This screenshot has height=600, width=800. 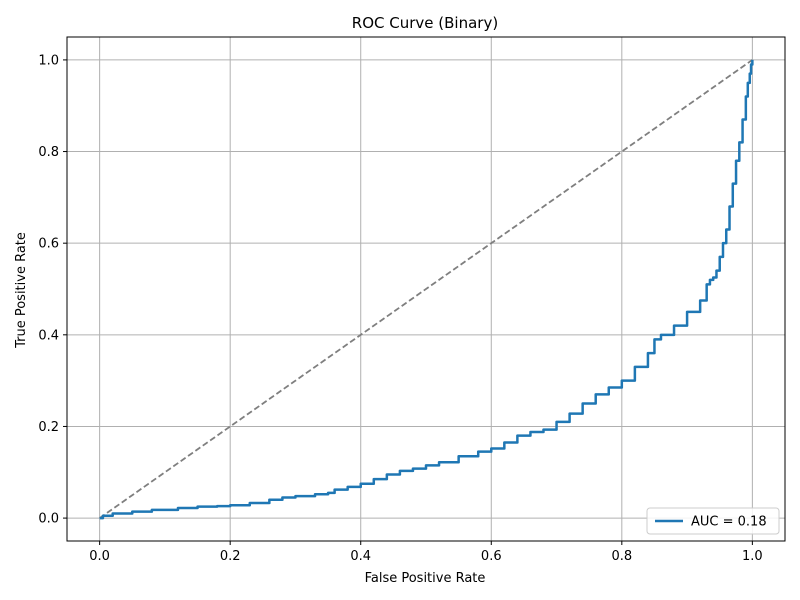 I want to click on x-tick-label: 0.4, so click(x=360, y=556).